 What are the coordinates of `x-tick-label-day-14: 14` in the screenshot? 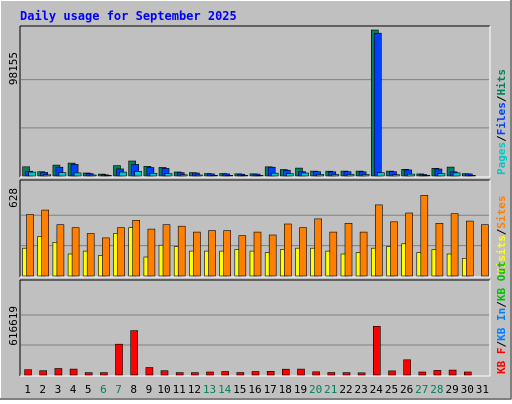 It's located at (225, 389).